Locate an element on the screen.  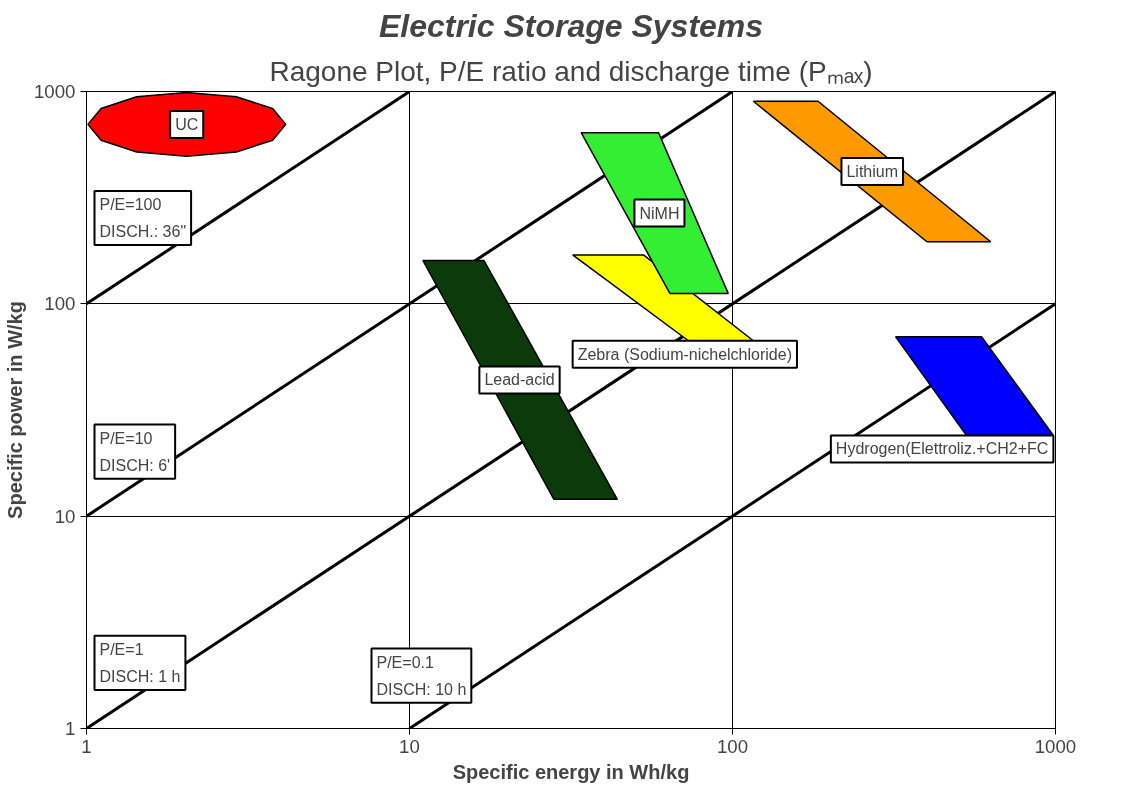
x-tick-label: 1 is located at coordinates (86, 746).